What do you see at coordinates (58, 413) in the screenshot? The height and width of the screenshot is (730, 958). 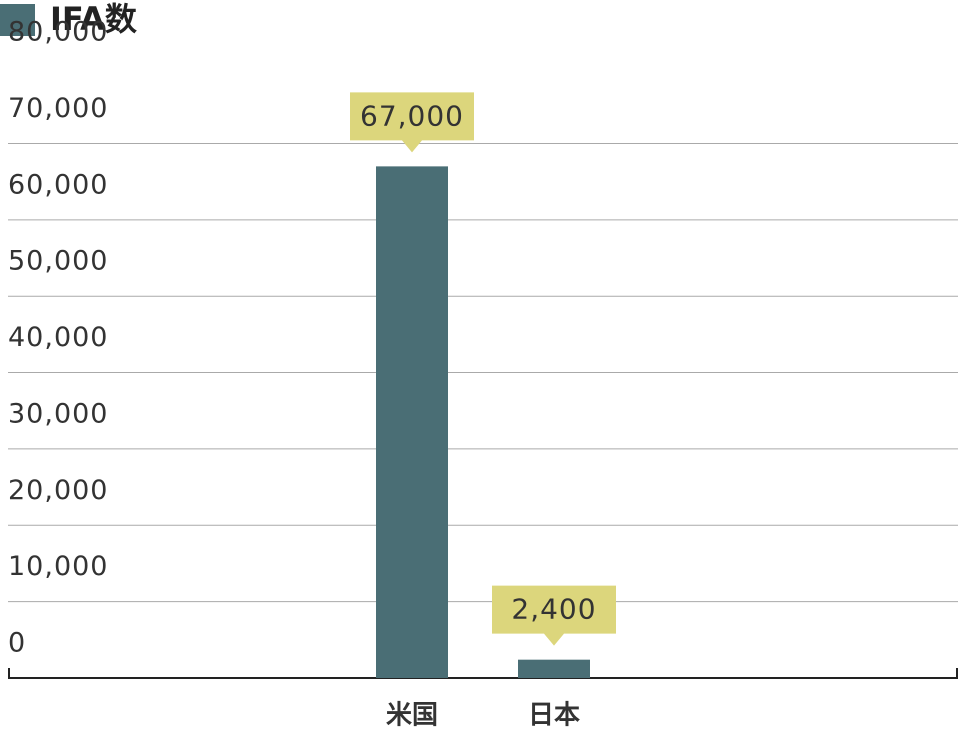 I see `y-tick-label: 30,000` at bounding box center [58, 413].